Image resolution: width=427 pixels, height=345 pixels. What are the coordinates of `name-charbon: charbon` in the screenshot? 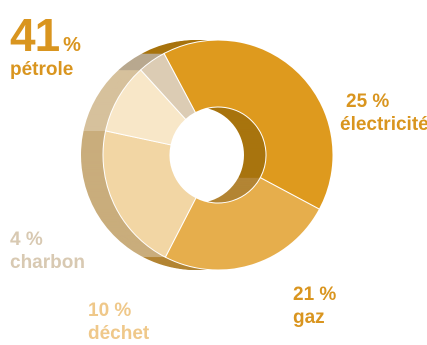 It's located at (47, 262).